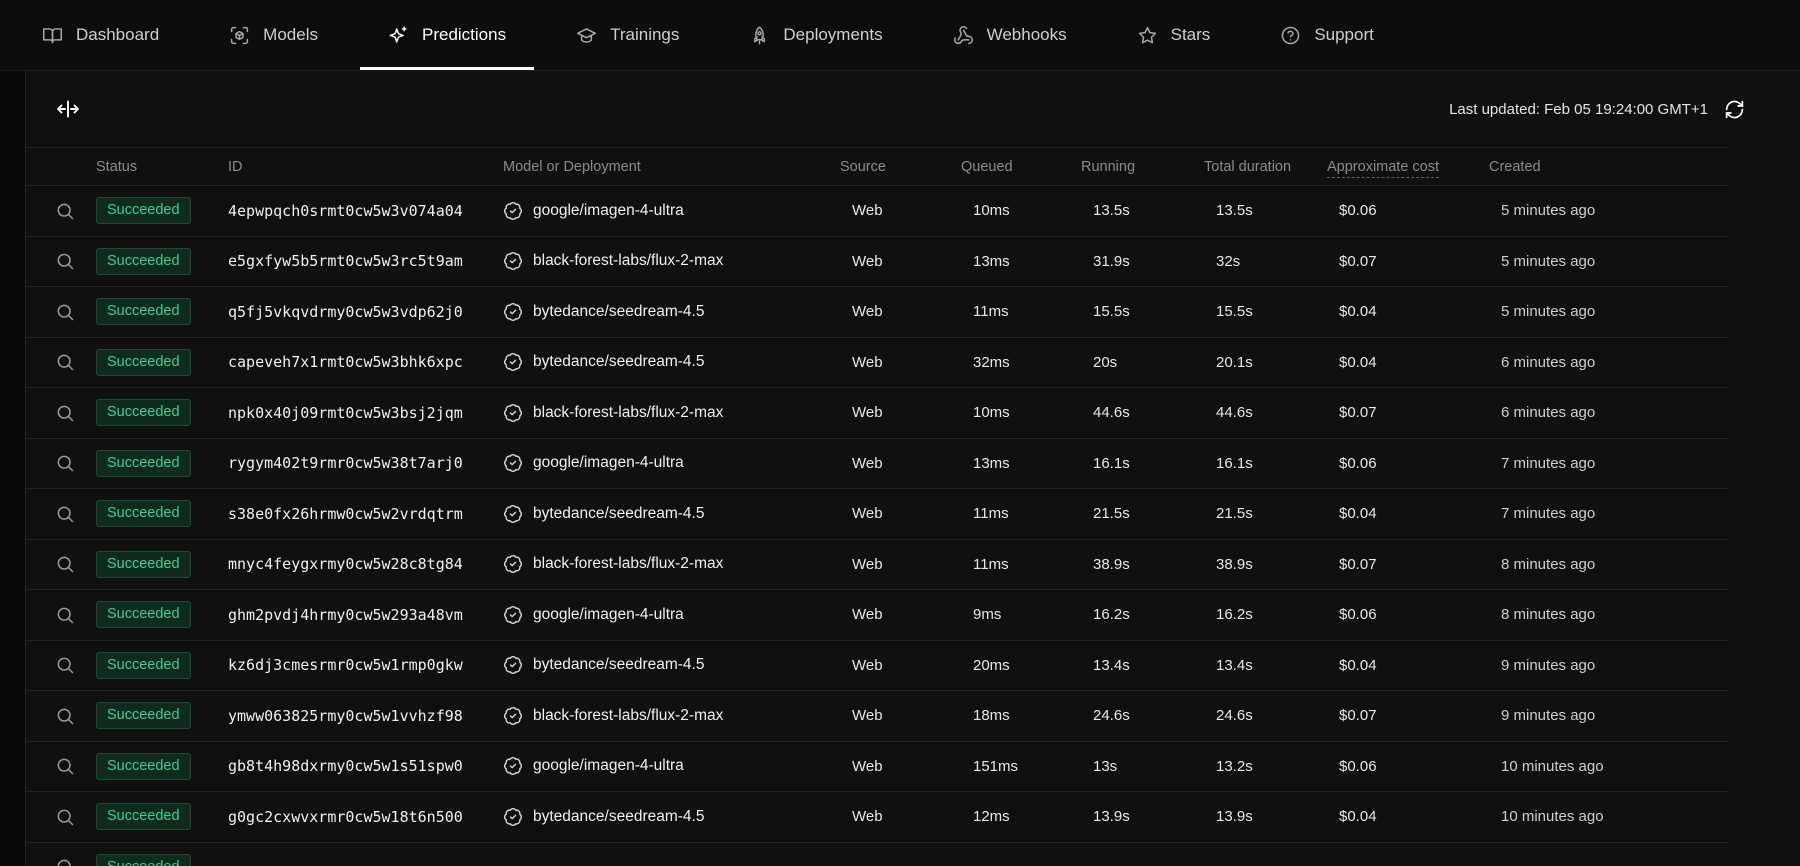 This screenshot has height=866, width=1800. What do you see at coordinates (1111, 716) in the screenshot?
I see `running-cell: 24.6s` at bounding box center [1111, 716].